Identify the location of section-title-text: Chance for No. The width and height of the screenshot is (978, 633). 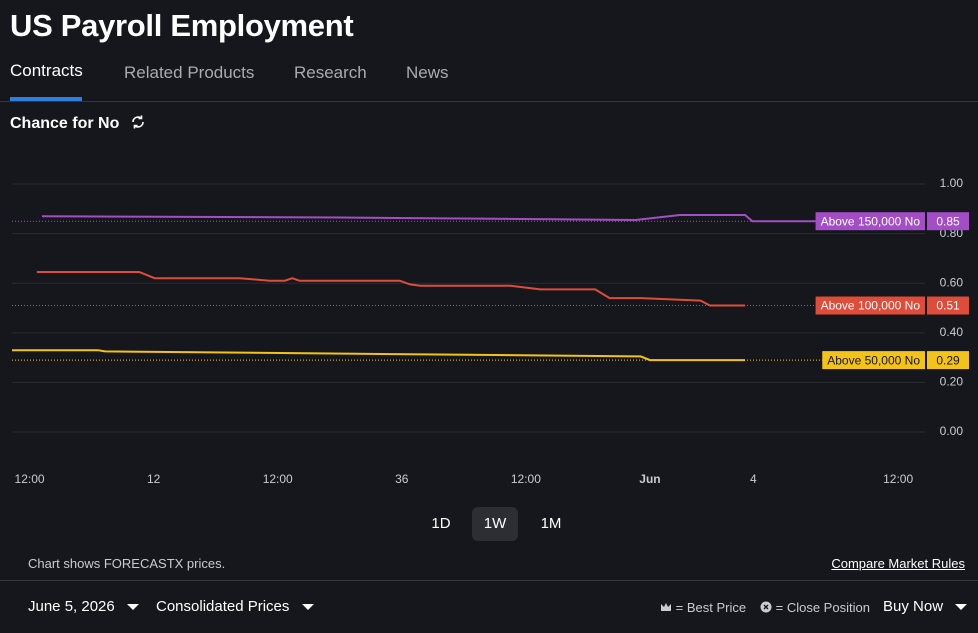
(65, 123).